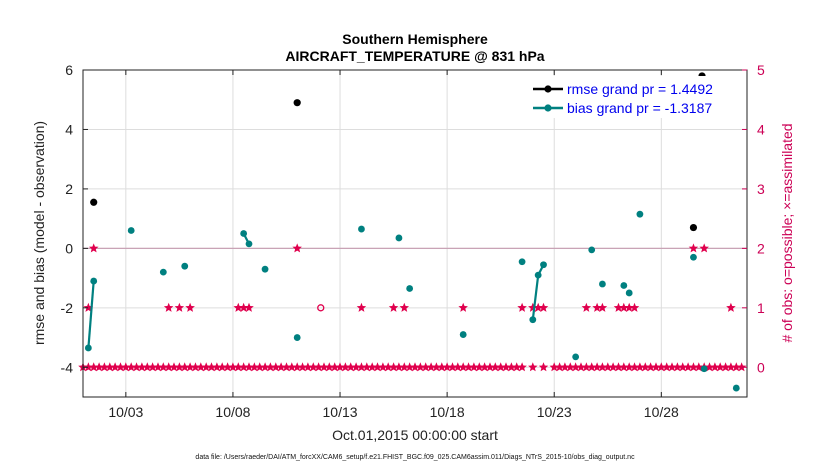 Image resolution: width=830 pixels, height=470 pixels. What do you see at coordinates (447, 412) in the screenshot?
I see `x-tick-label: 10/18` at bounding box center [447, 412].